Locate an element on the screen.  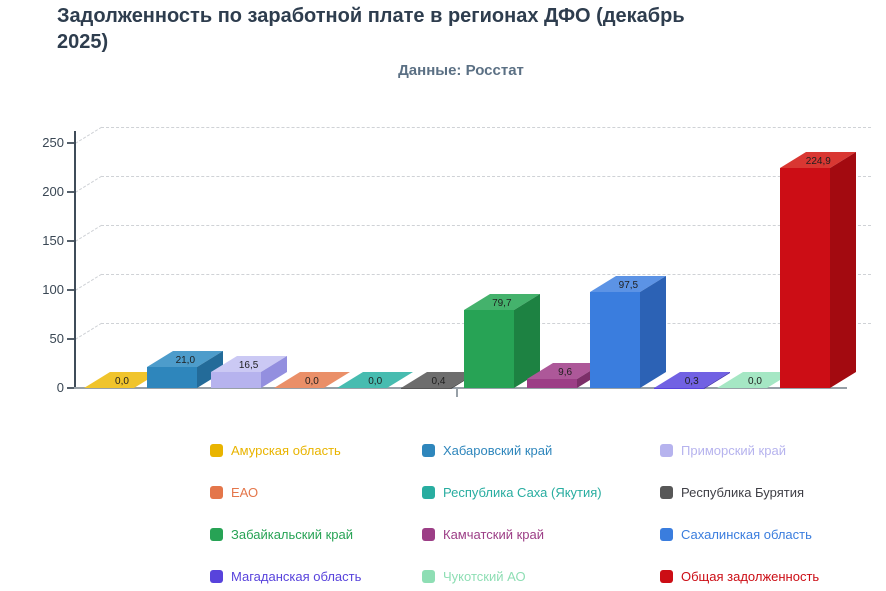
y-tick-label: 250 is located at coordinates (53, 142).